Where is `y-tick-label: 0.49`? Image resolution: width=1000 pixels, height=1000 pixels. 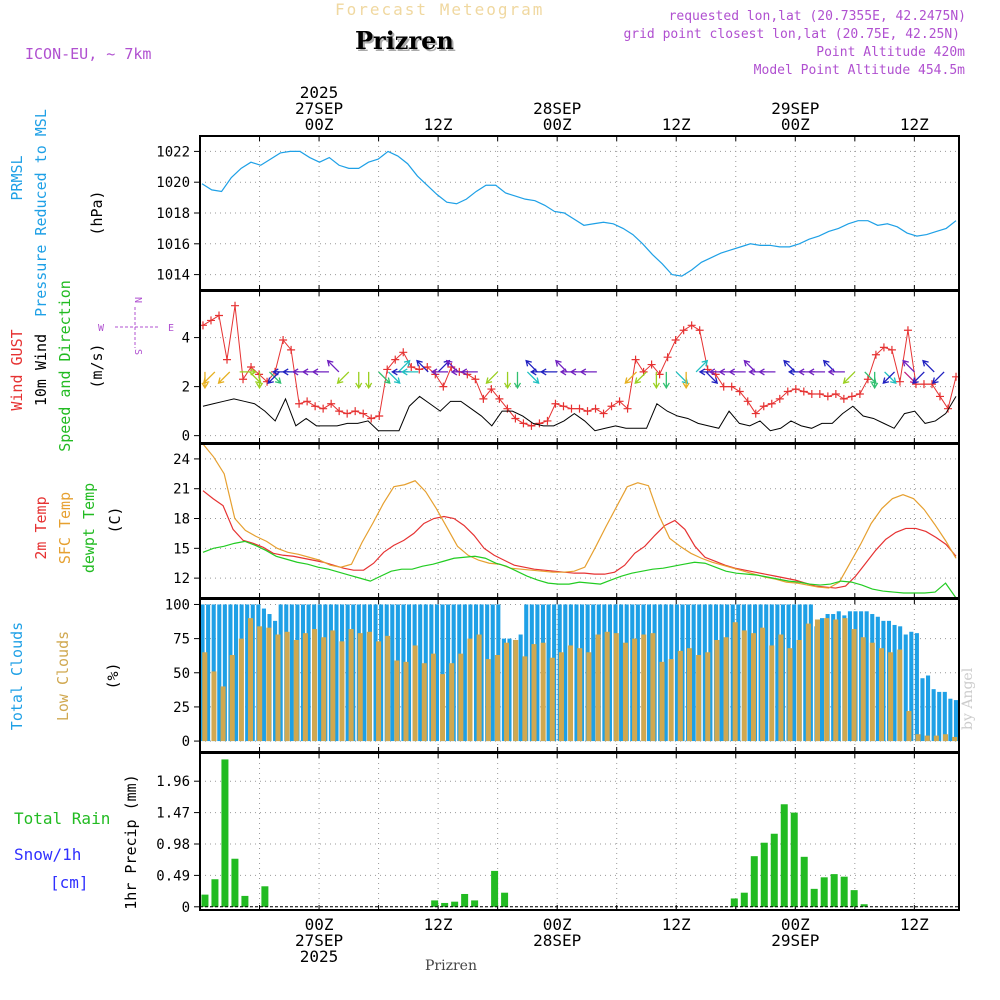 y-tick-label: 0.49 is located at coordinates (173, 876).